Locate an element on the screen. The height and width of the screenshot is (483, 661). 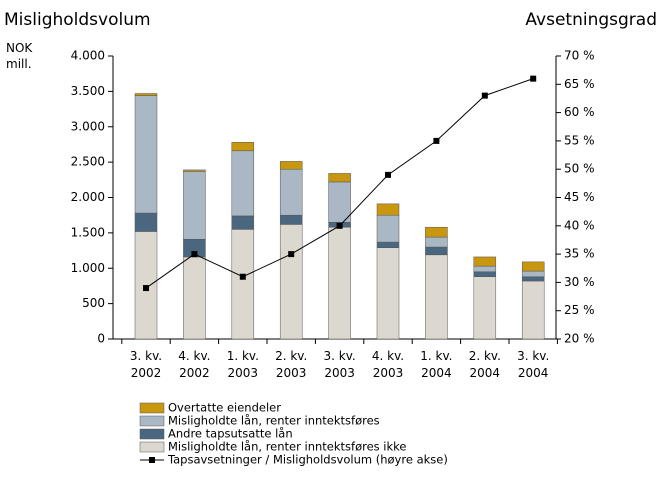
y2-tick-label: 30 % is located at coordinates (579, 282).